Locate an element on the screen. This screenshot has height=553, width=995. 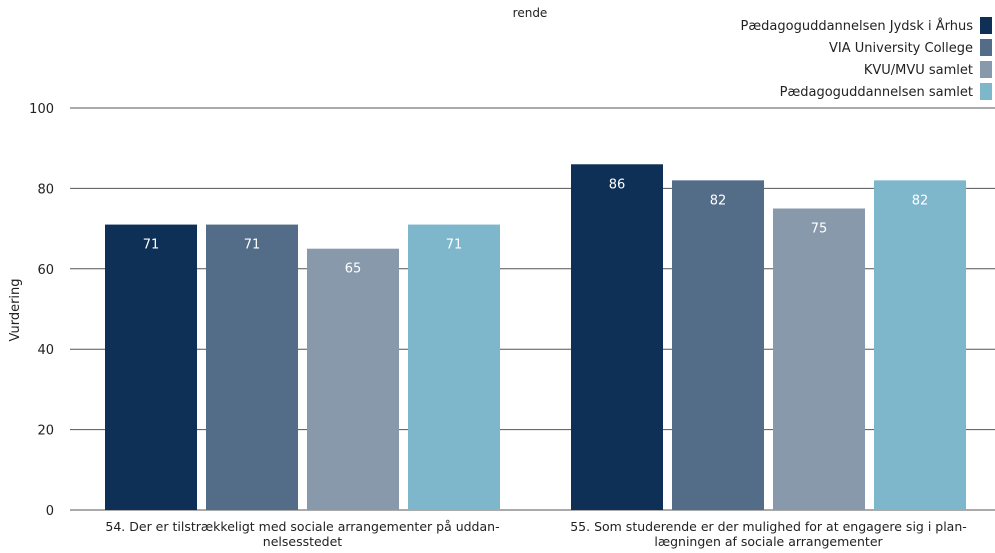
y-axis-label: Vurdering is located at coordinates (15, 309).